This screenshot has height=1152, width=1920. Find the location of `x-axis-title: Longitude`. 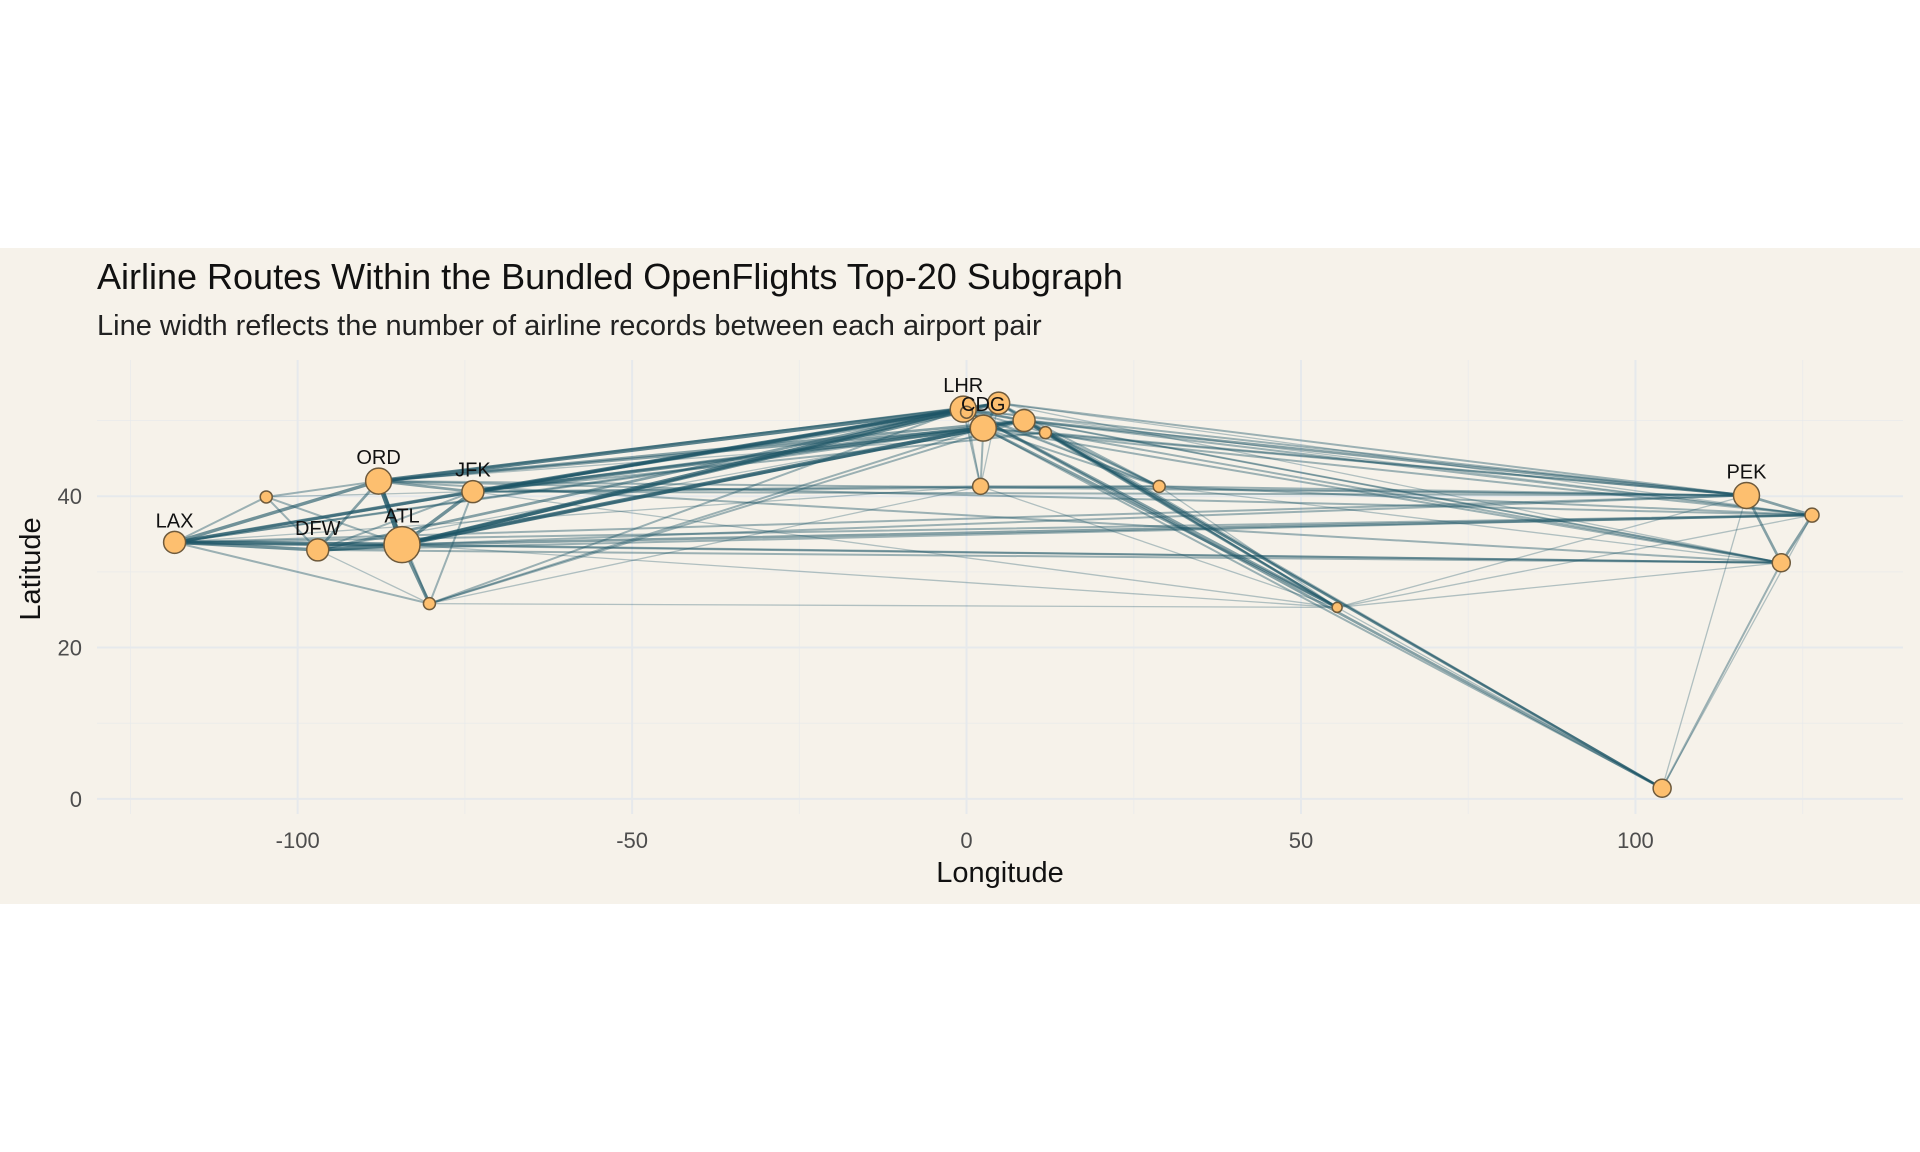

x-axis-title: Longitude is located at coordinates (999, 873).